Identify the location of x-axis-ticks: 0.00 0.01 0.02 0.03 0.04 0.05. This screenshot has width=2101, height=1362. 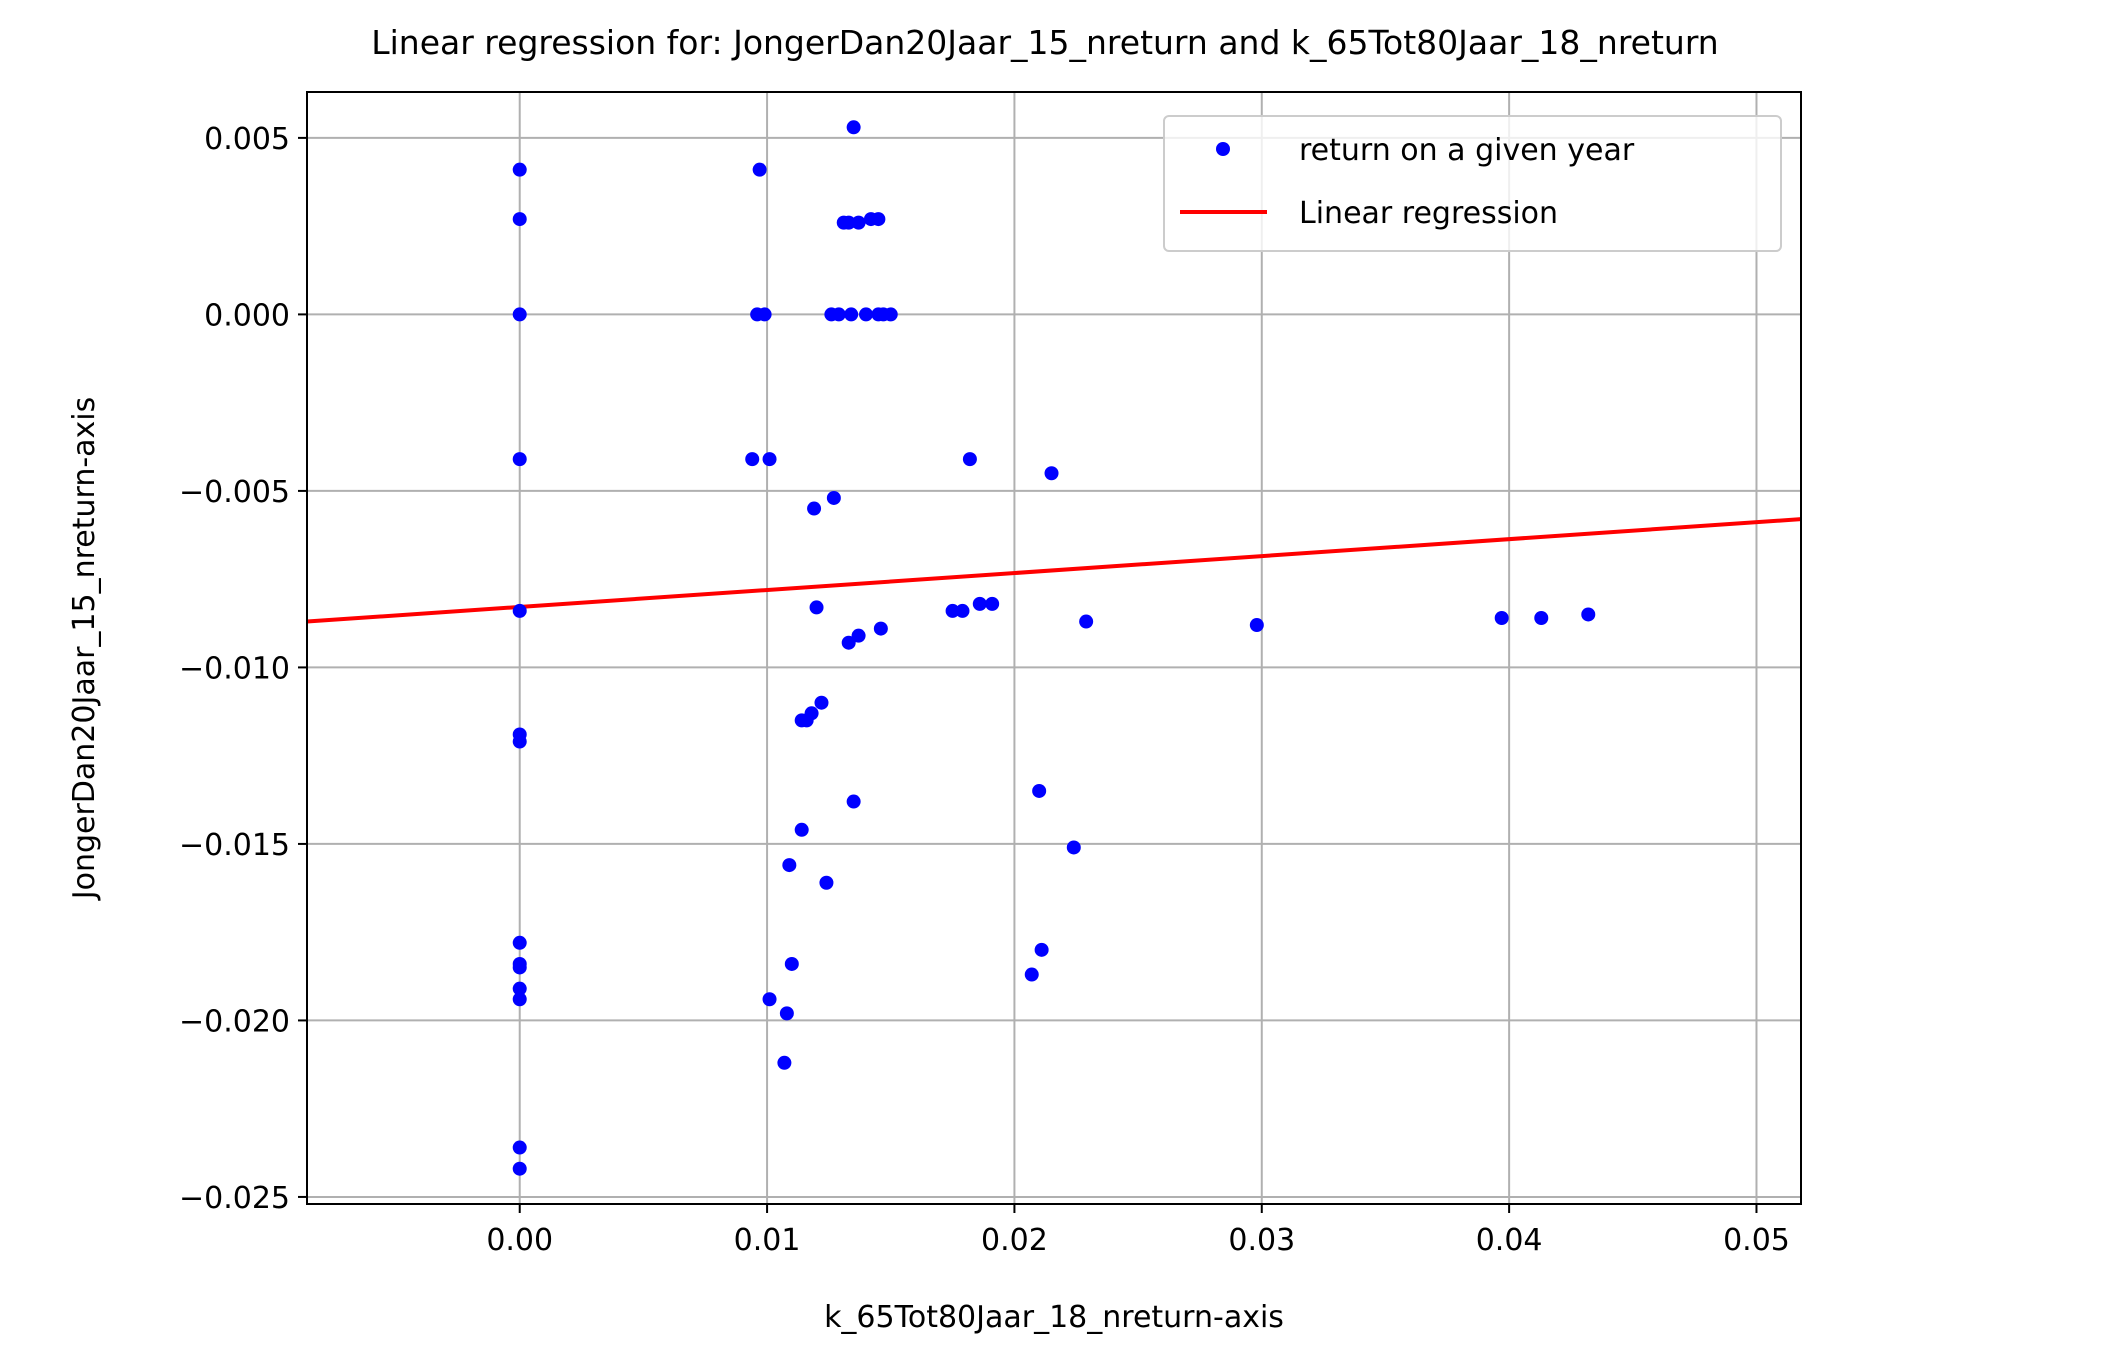
(1138, 1231).